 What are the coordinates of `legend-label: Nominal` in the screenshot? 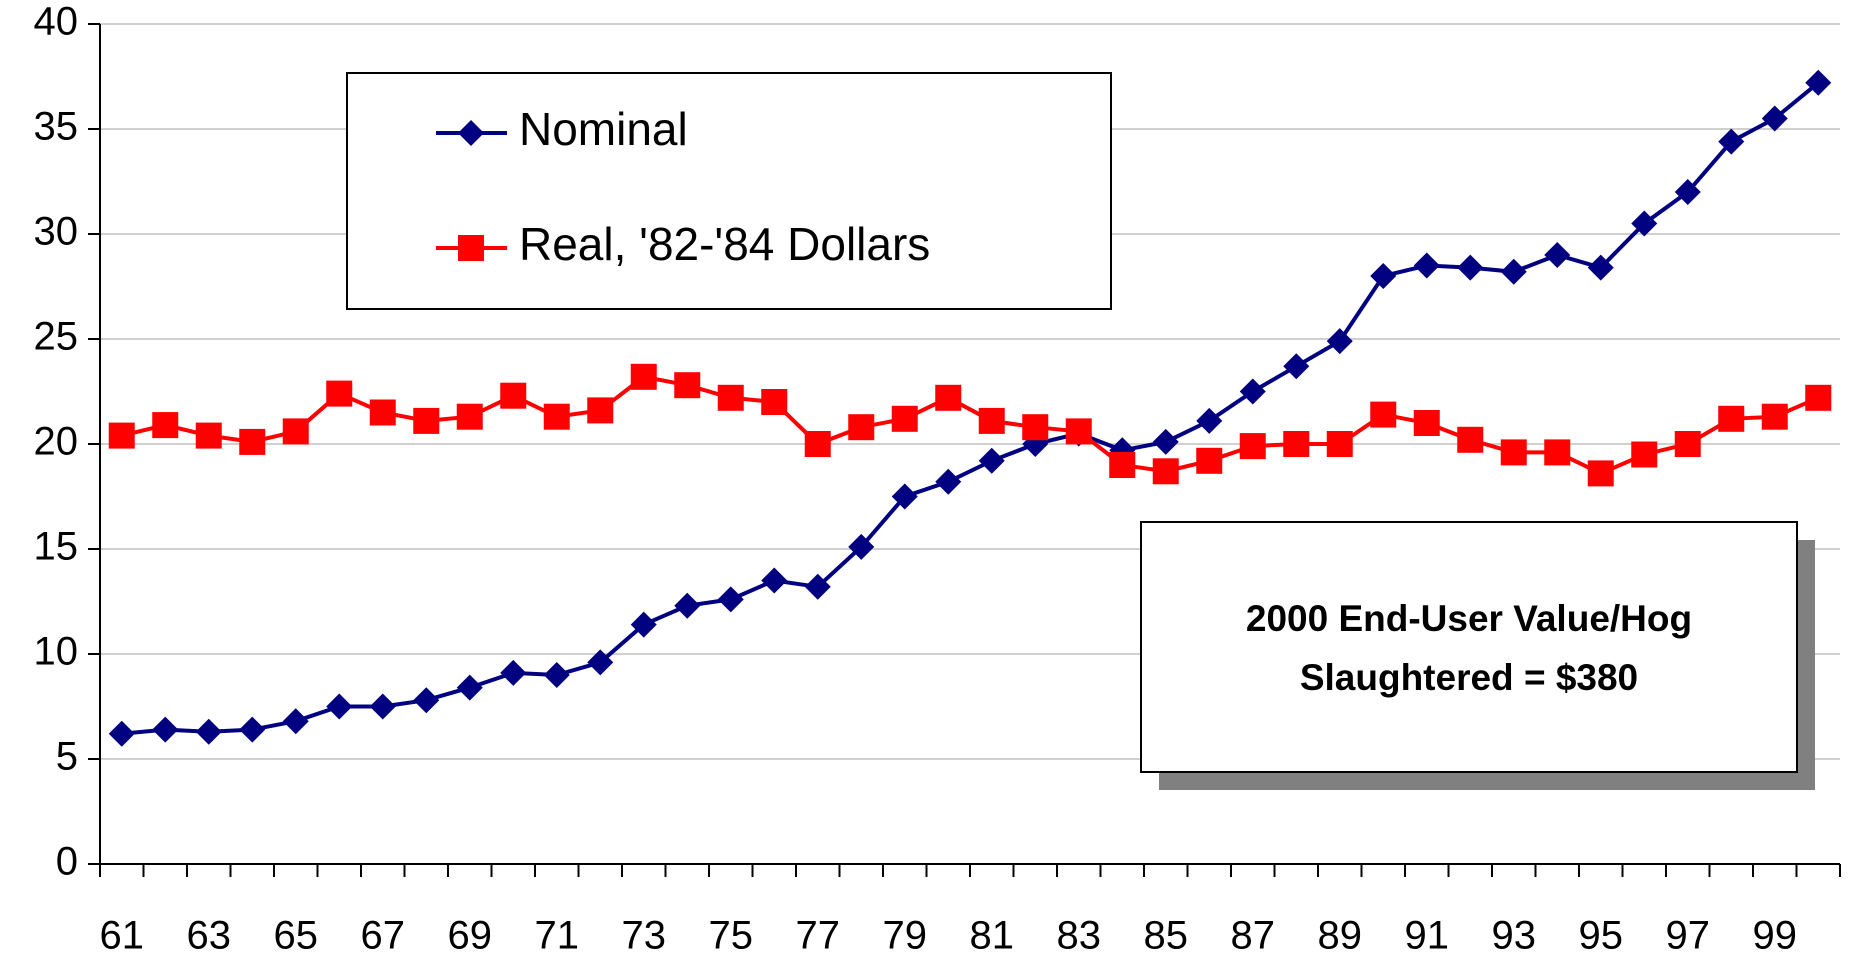 It's located at (603, 129).